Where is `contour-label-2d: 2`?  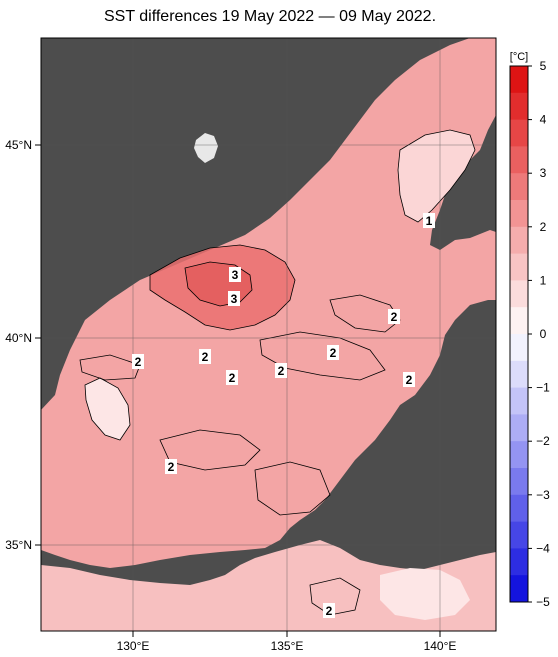
contour-label-2d: 2 is located at coordinates (138, 362).